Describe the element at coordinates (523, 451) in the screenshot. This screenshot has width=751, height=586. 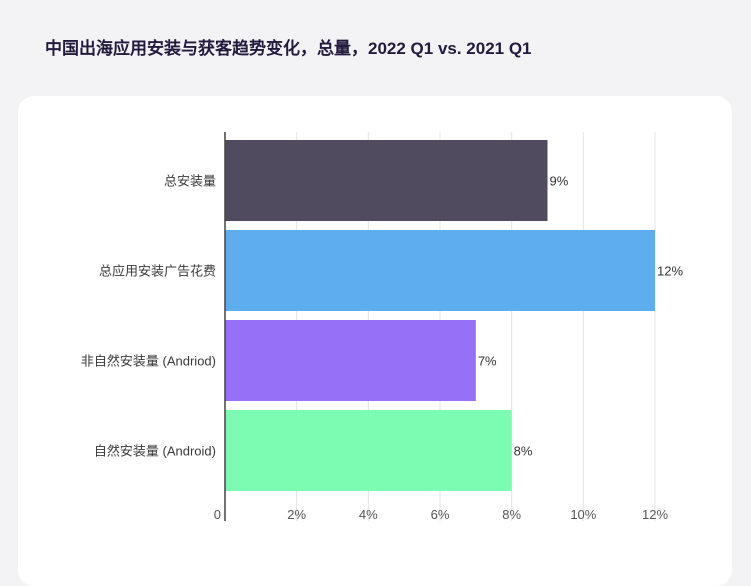
I see `data-label: 8%` at that location.